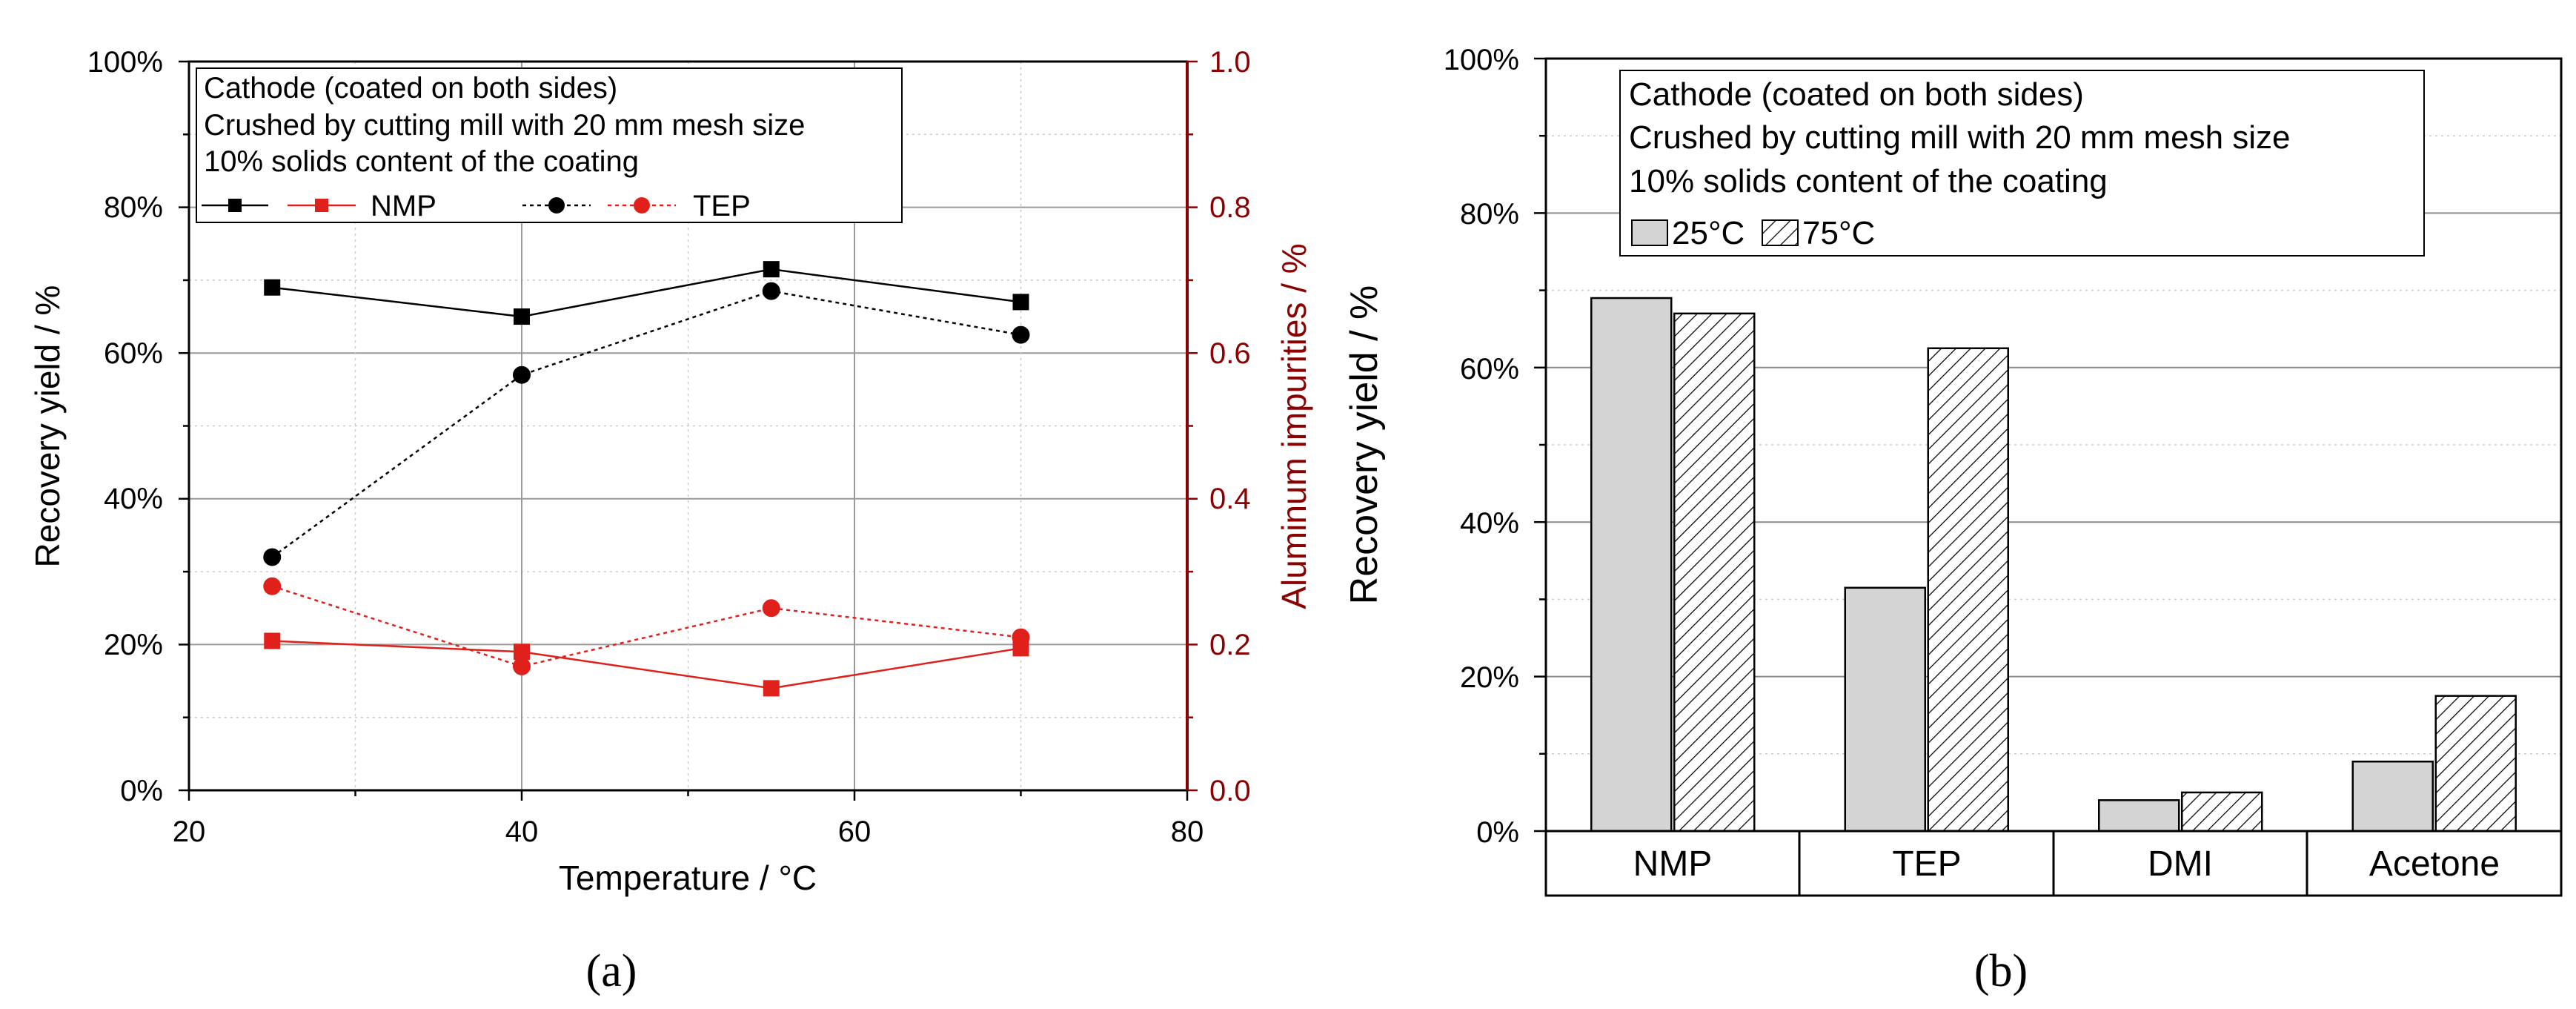 Image resolution: width=2576 pixels, height=1009 pixels. What do you see at coordinates (125, 426) in the screenshot?
I see `panel-a-left-y-tick-labels: 0% 20% 40% 60% 80% 100%` at bounding box center [125, 426].